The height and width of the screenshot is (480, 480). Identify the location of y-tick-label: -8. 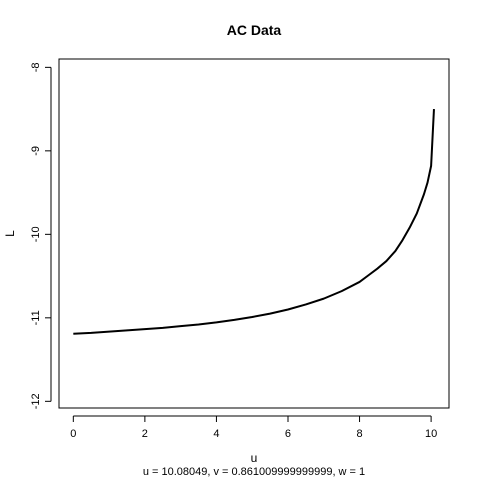
(36, 67).